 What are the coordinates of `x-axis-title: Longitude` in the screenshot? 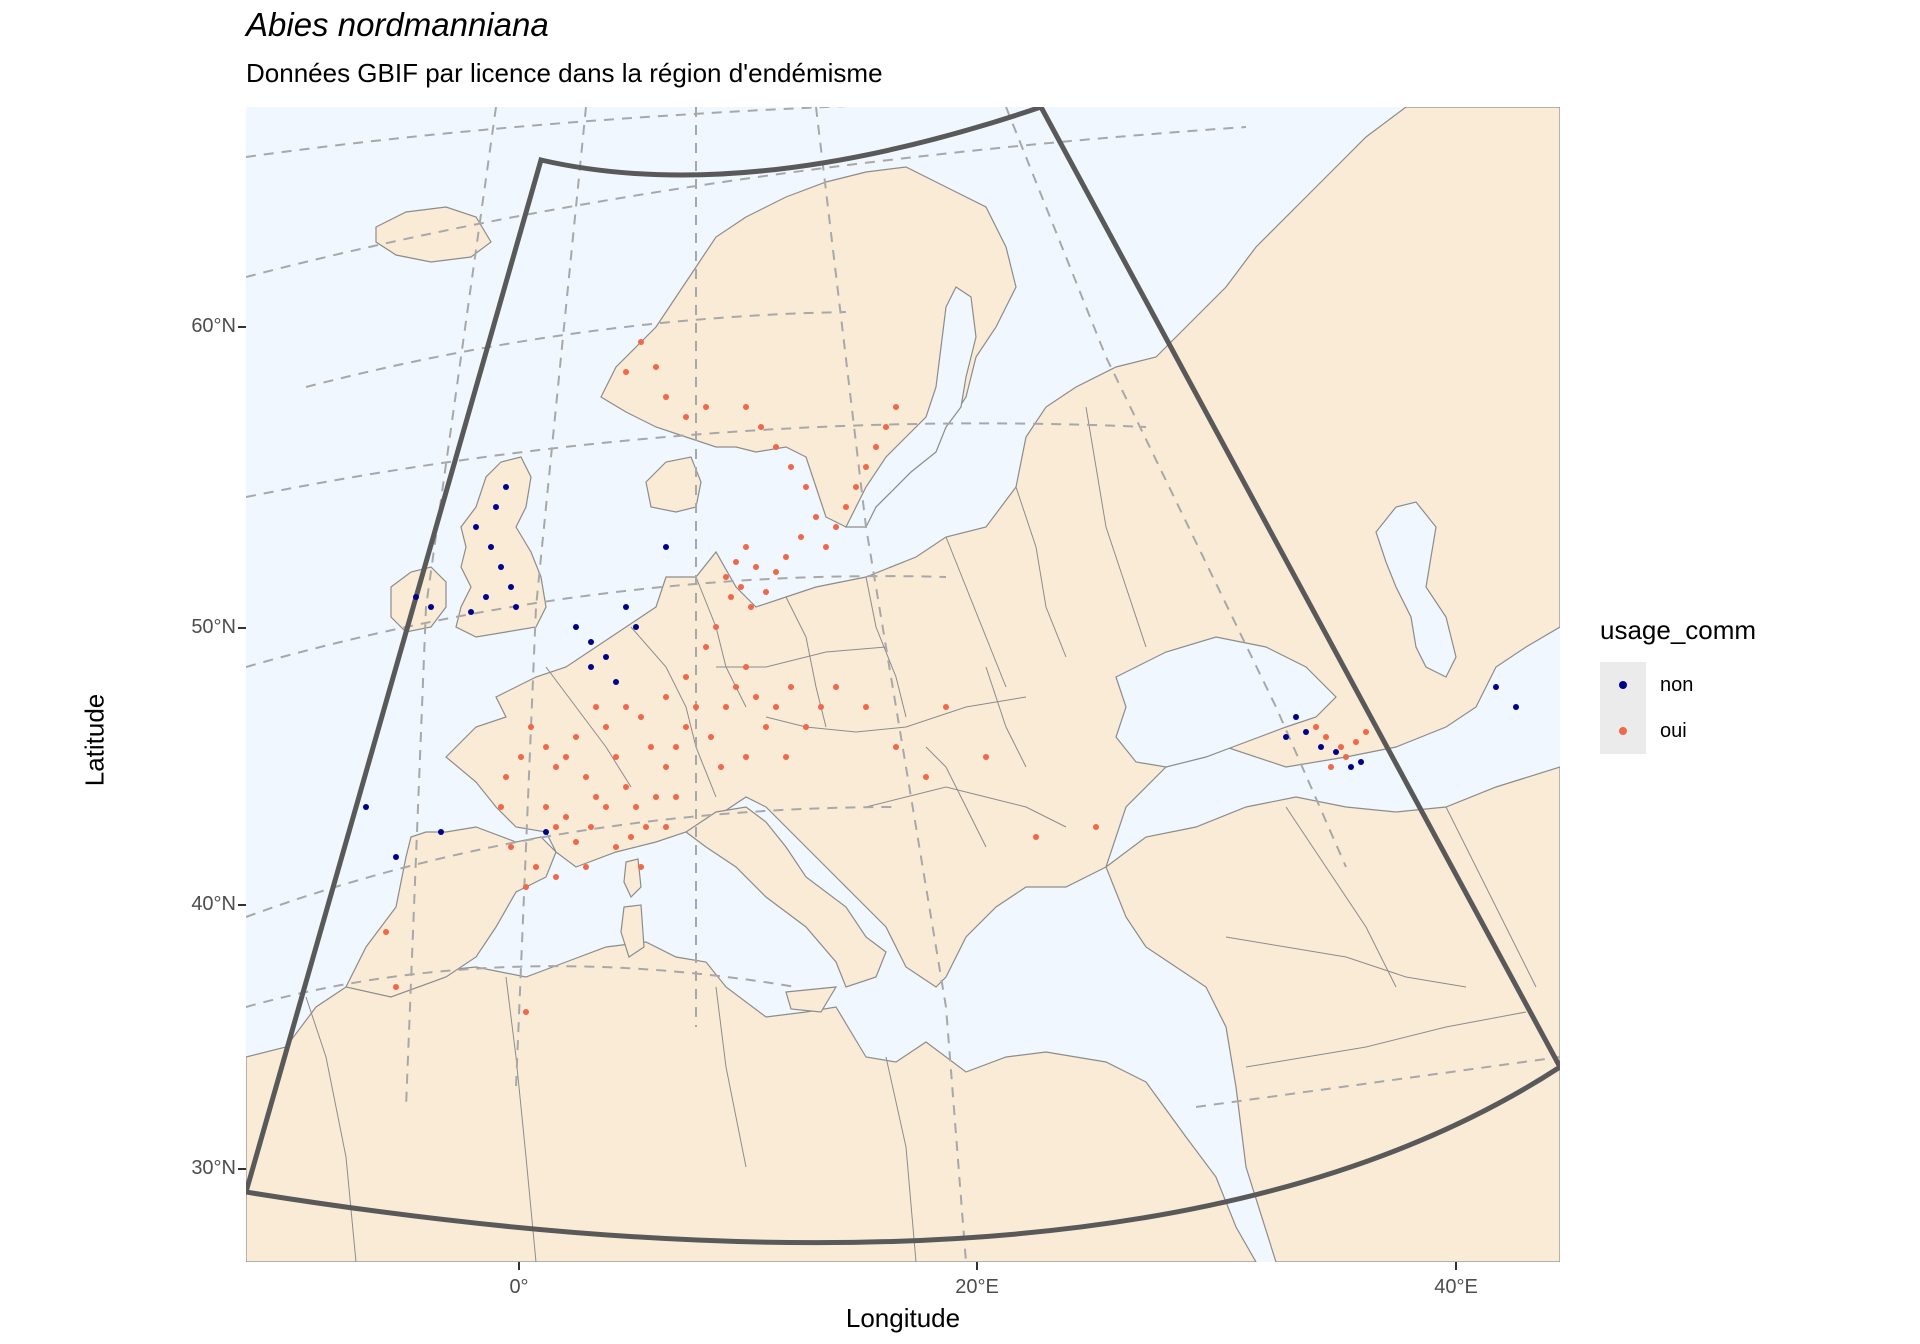 It's located at (903, 1318).